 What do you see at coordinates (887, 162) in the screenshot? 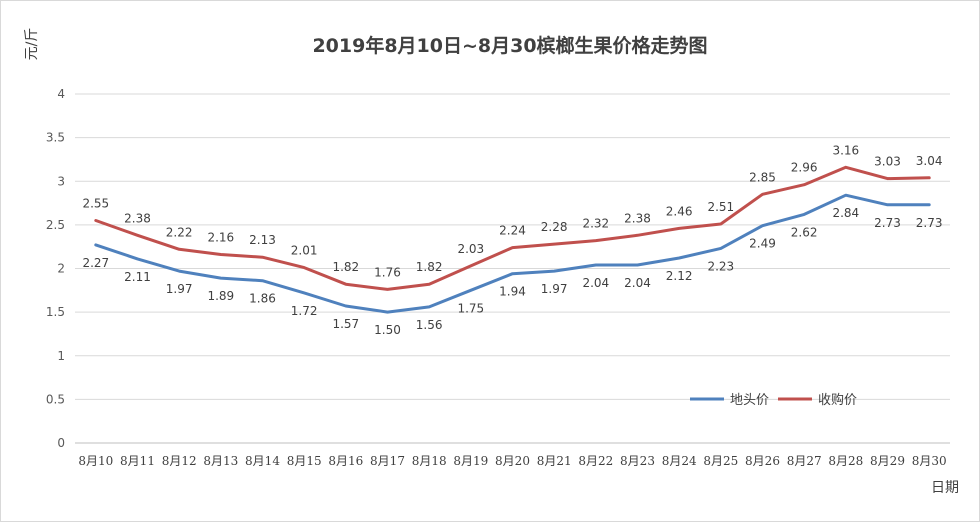
I see `data-label: 3.03` at bounding box center [887, 162].